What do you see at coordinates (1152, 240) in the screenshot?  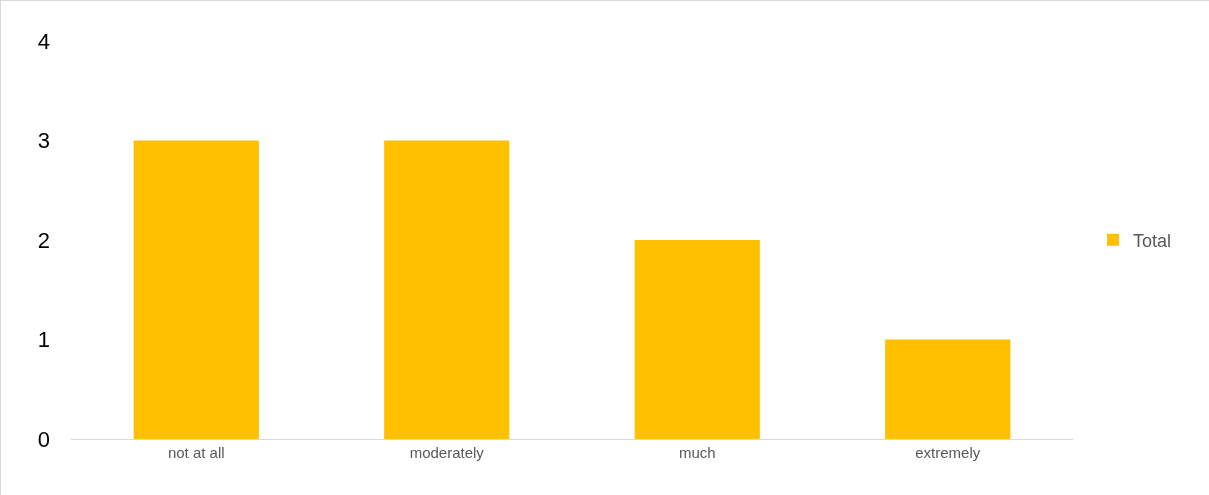 I see `legend-label: Total` at bounding box center [1152, 240].